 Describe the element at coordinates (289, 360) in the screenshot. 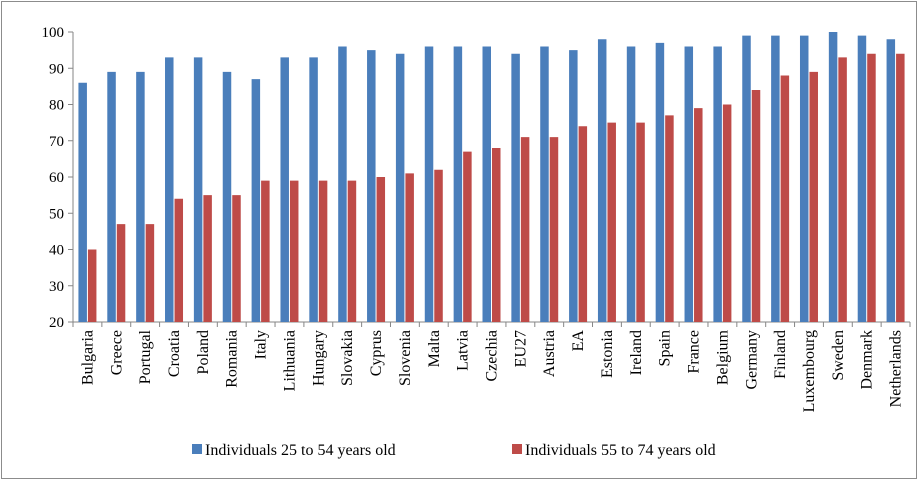

I see `x-tick-label: Lithuania` at that location.